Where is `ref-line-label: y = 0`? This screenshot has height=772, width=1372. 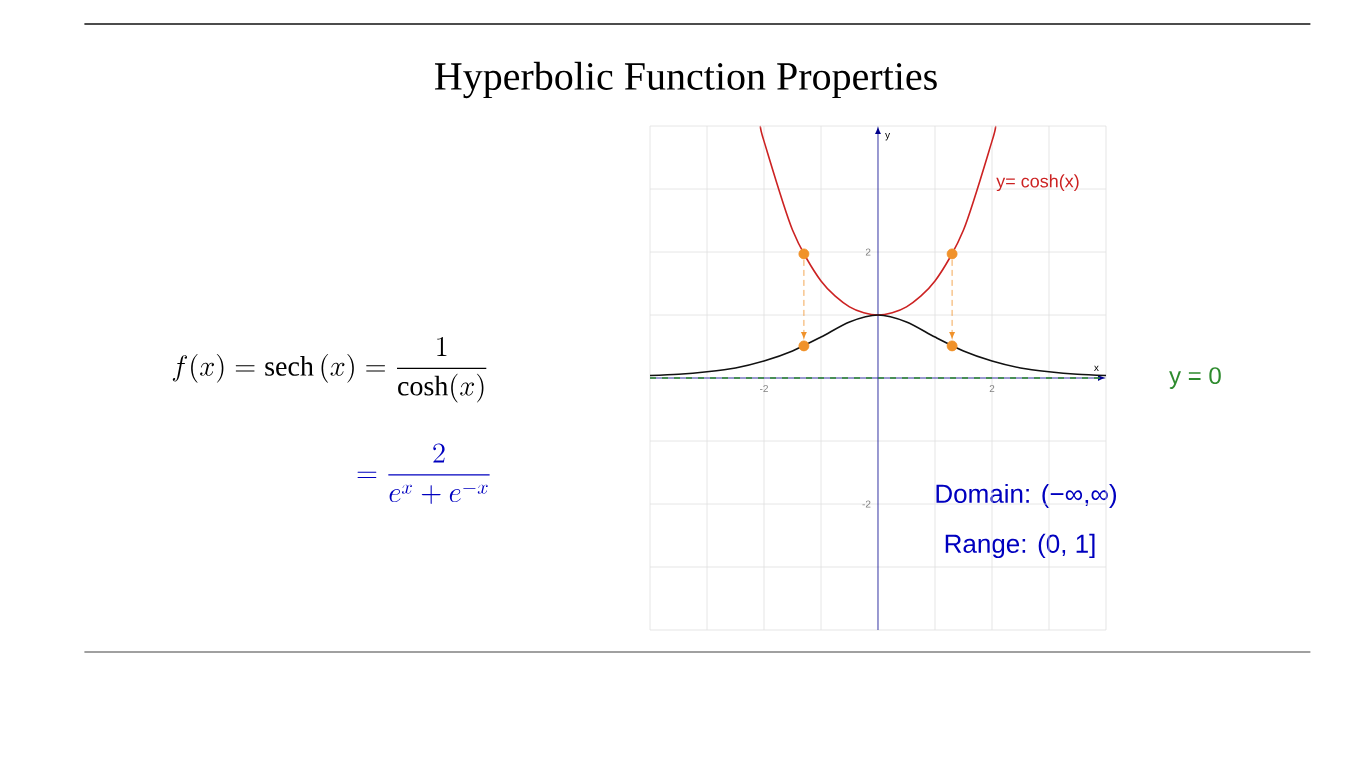 ref-line-label: y = 0 is located at coordinates (1195, 378).